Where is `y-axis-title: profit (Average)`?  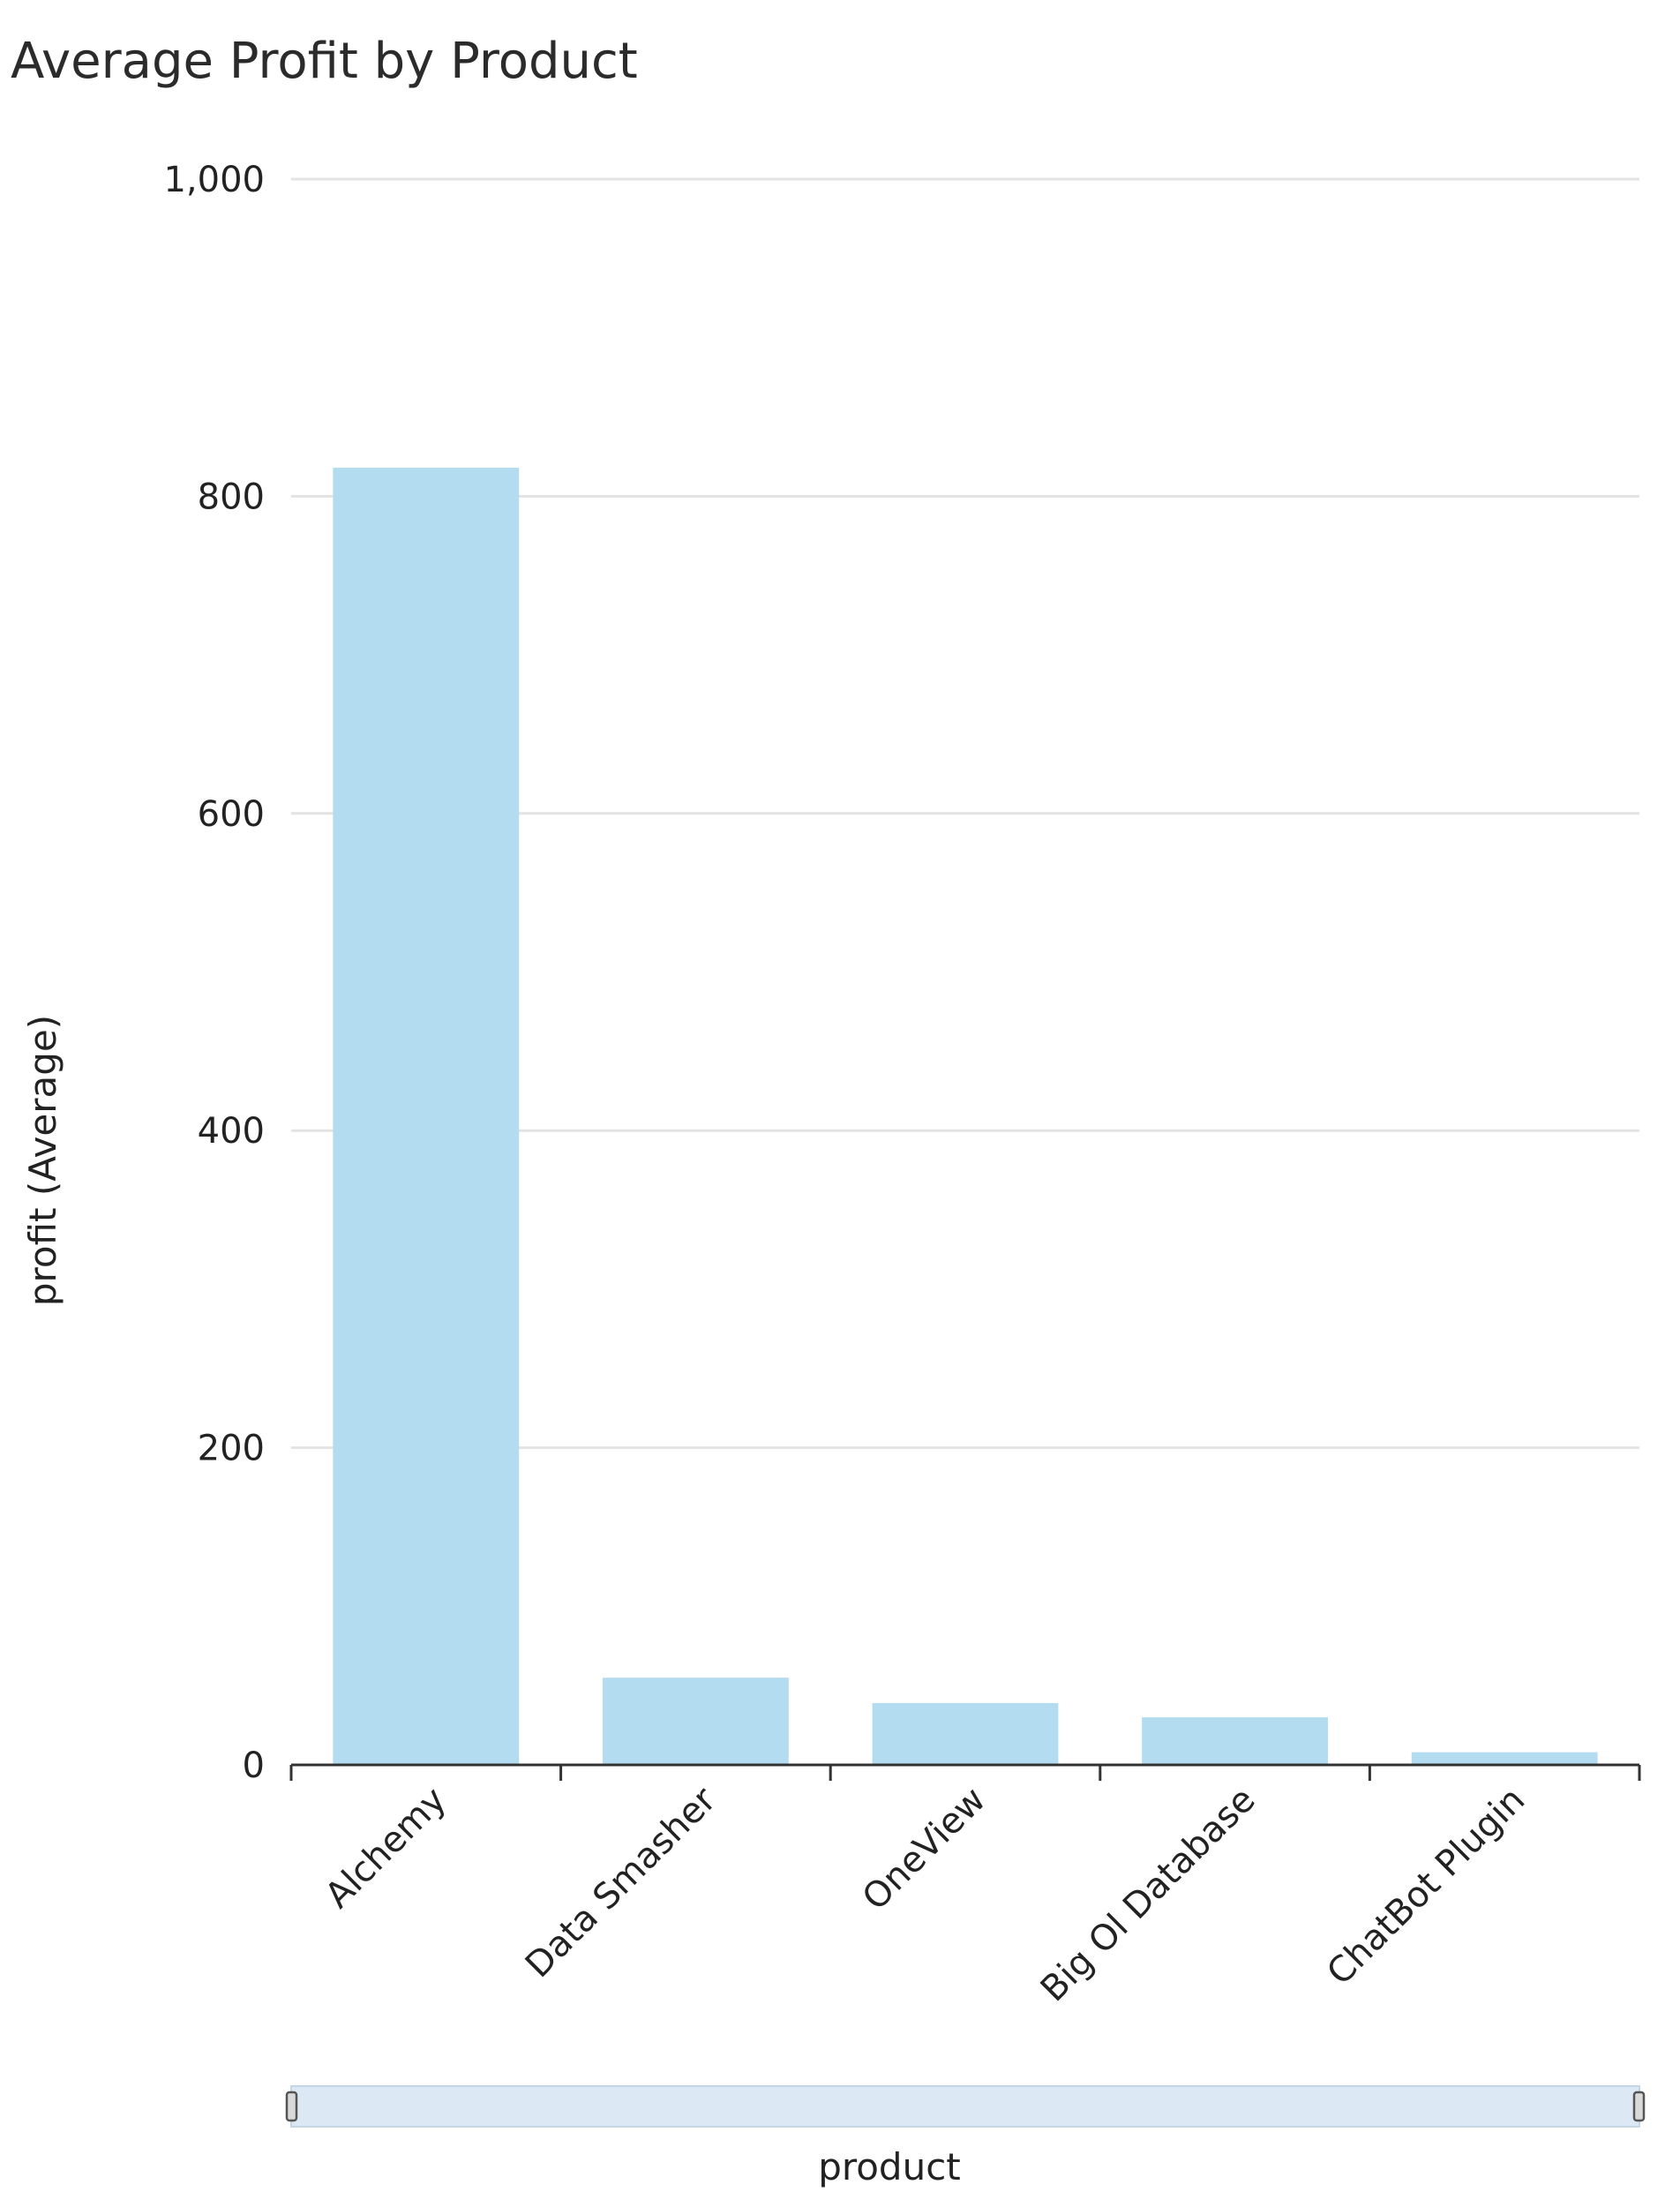 y-axis-title: profit (Average) is located at coordinates (42, 1160).